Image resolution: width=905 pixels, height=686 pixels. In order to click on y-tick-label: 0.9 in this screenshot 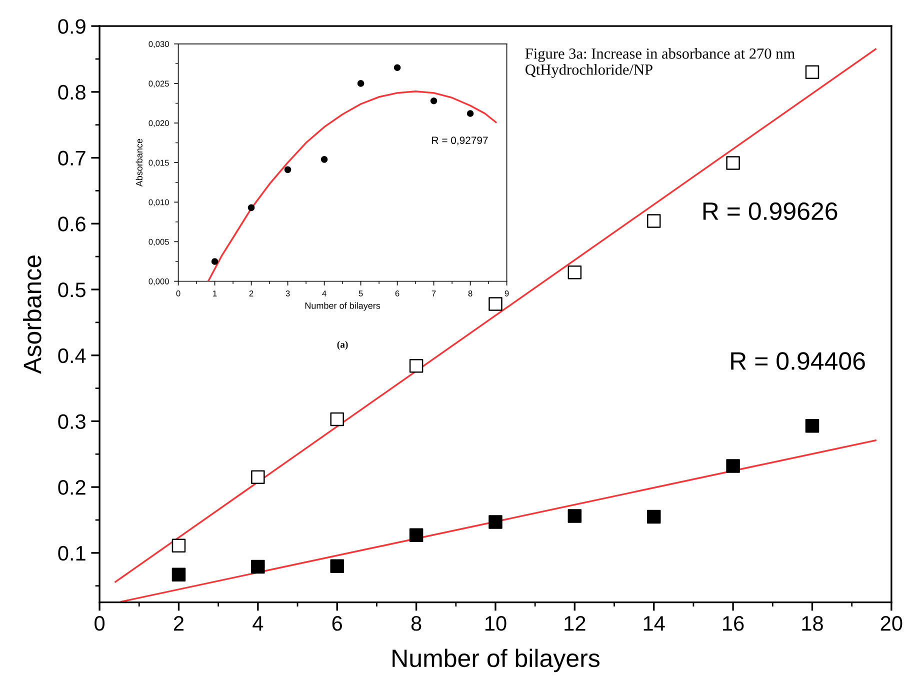, I will do `click(72, 26)`.